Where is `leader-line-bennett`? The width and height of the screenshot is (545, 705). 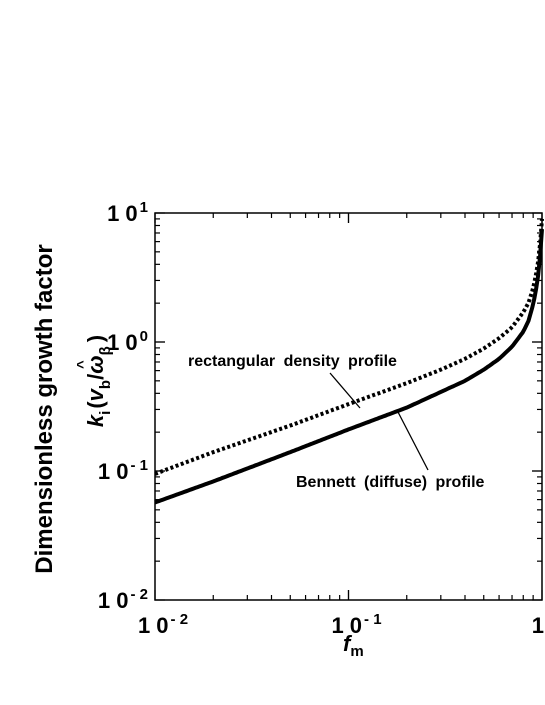
leader-line-bennett is located at coordinates (413, 441).